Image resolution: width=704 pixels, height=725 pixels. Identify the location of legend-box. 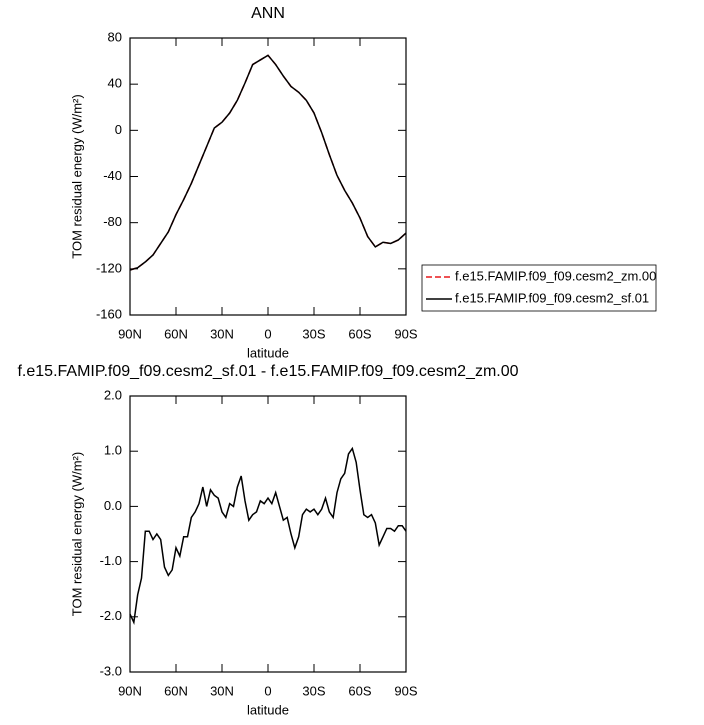
(539, 288).